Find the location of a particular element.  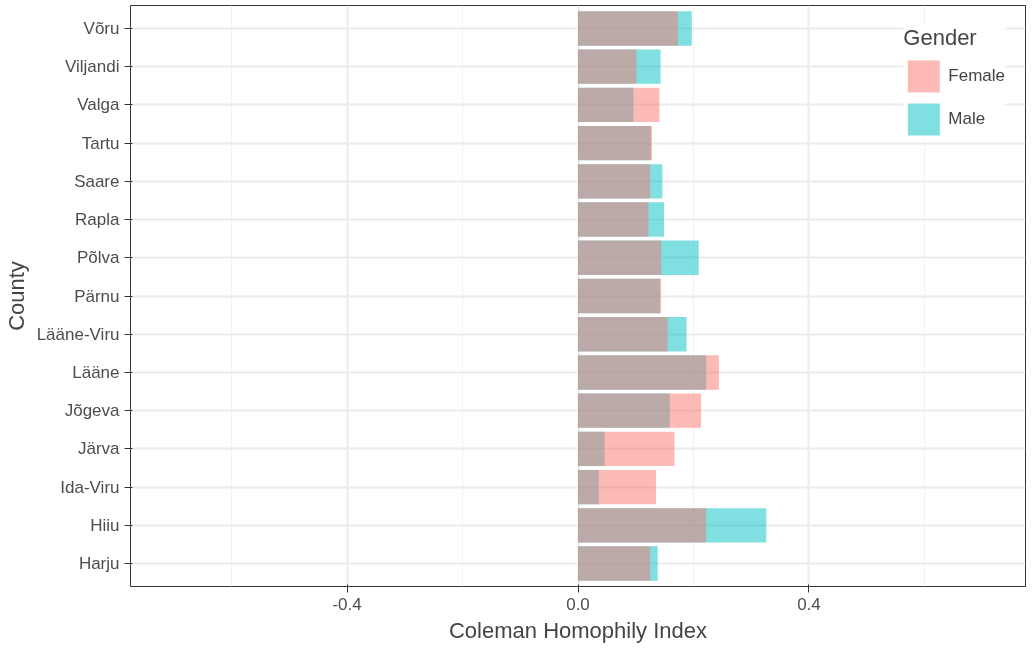

x-axis-title: Coleman Homophily Index is located at coordinates (578, 630).